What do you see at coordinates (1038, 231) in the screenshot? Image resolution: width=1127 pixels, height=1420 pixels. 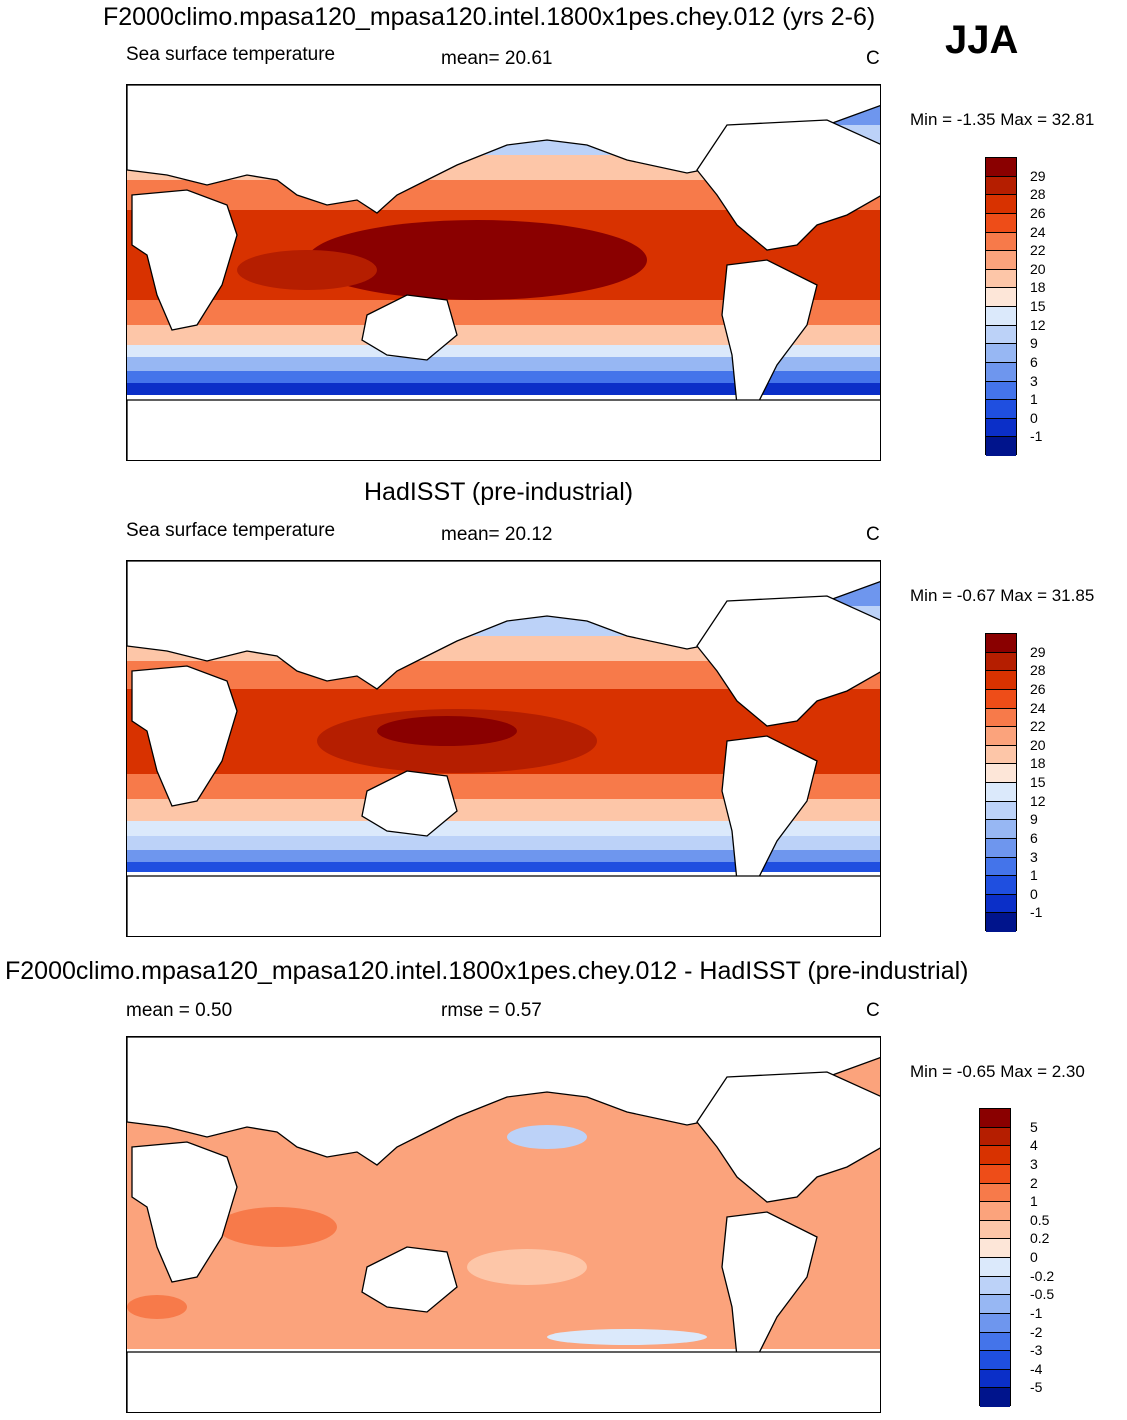 I see `panel1-colorbar-tick-label: 24` at bounding box center [1038, 231].